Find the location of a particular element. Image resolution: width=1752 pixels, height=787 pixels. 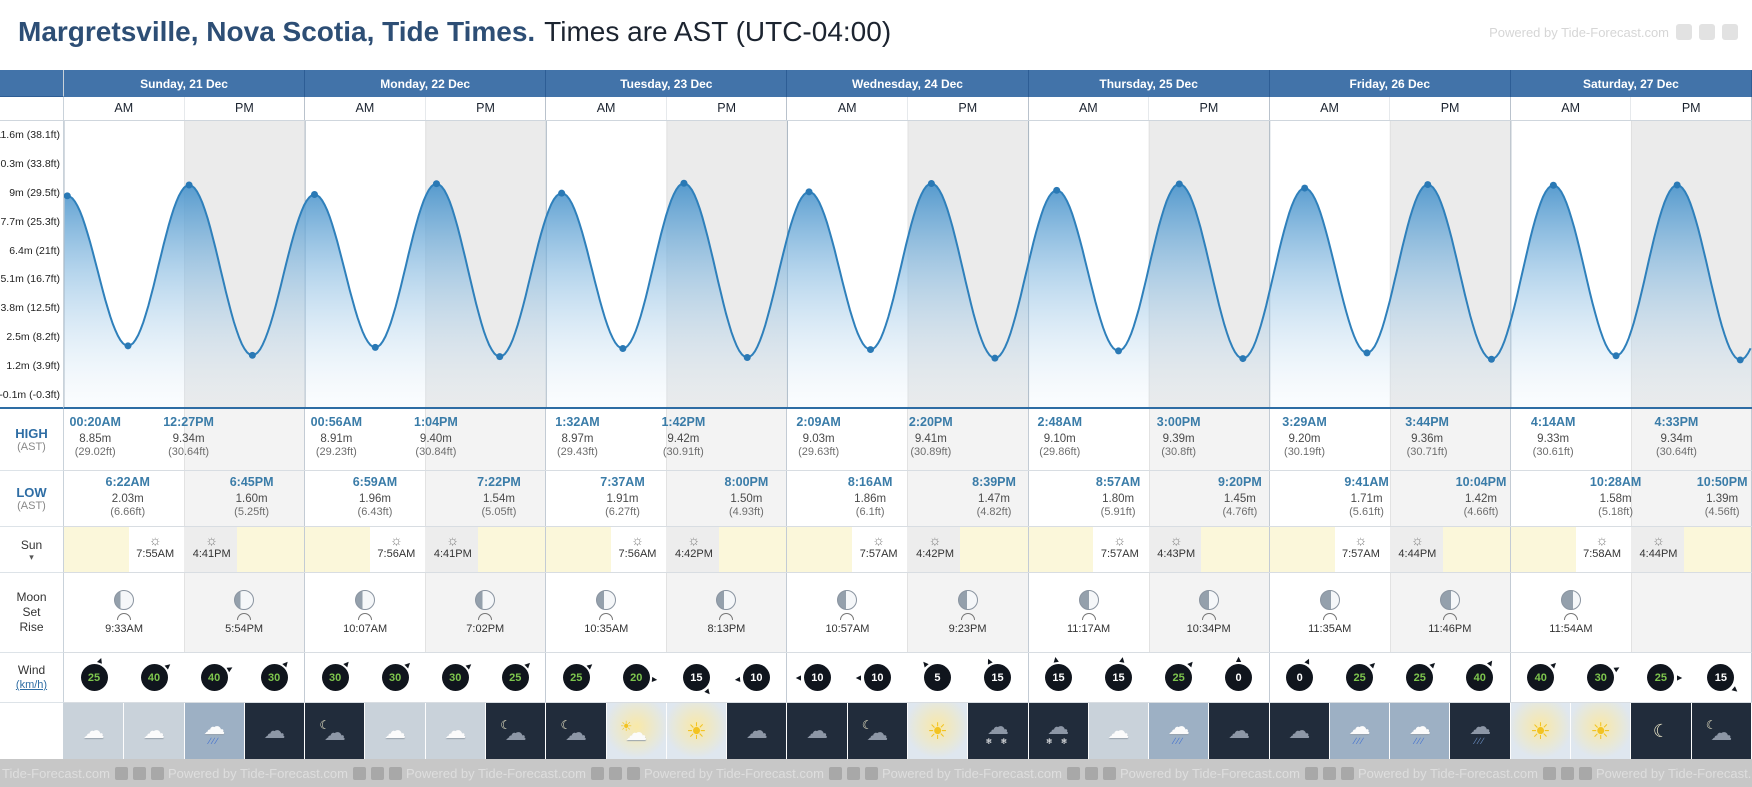

wind-speed: 10 is located at coordinates (817, 677).